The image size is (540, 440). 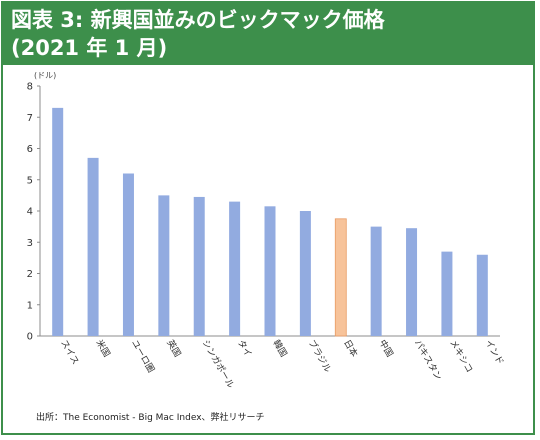 I want to click on x-category-label: 英国, so click(x=173, y=349).